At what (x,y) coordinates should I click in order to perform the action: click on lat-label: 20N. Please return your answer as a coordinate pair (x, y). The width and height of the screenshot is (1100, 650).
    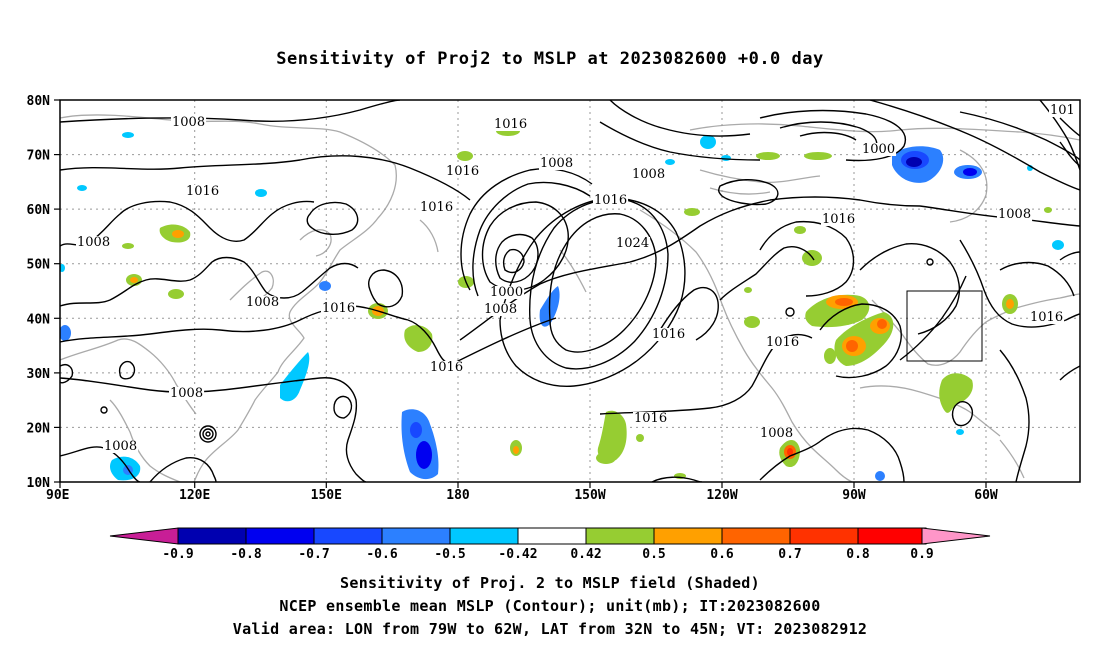
    Looking at the image, I should click on (39, 428).